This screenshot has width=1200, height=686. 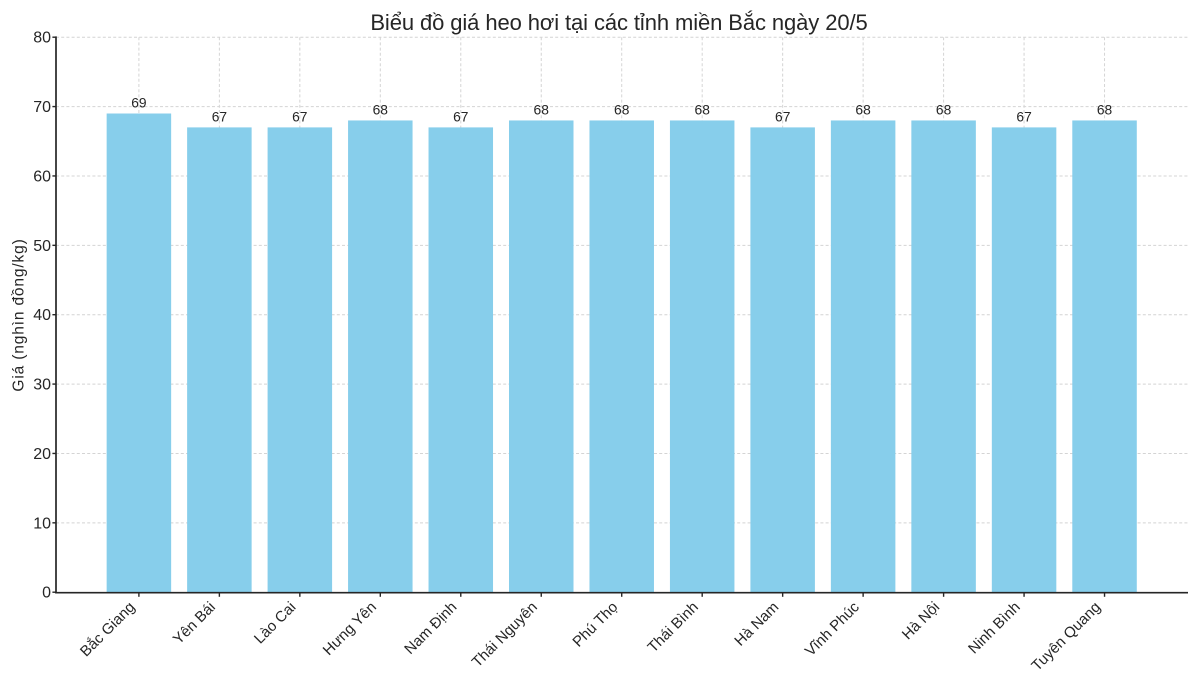 What do you see at coordinates (19, 314) in the screenshot?
I see `svg-text: Giá (nghìn đồng/kg)` at bounding box center [19, 314].